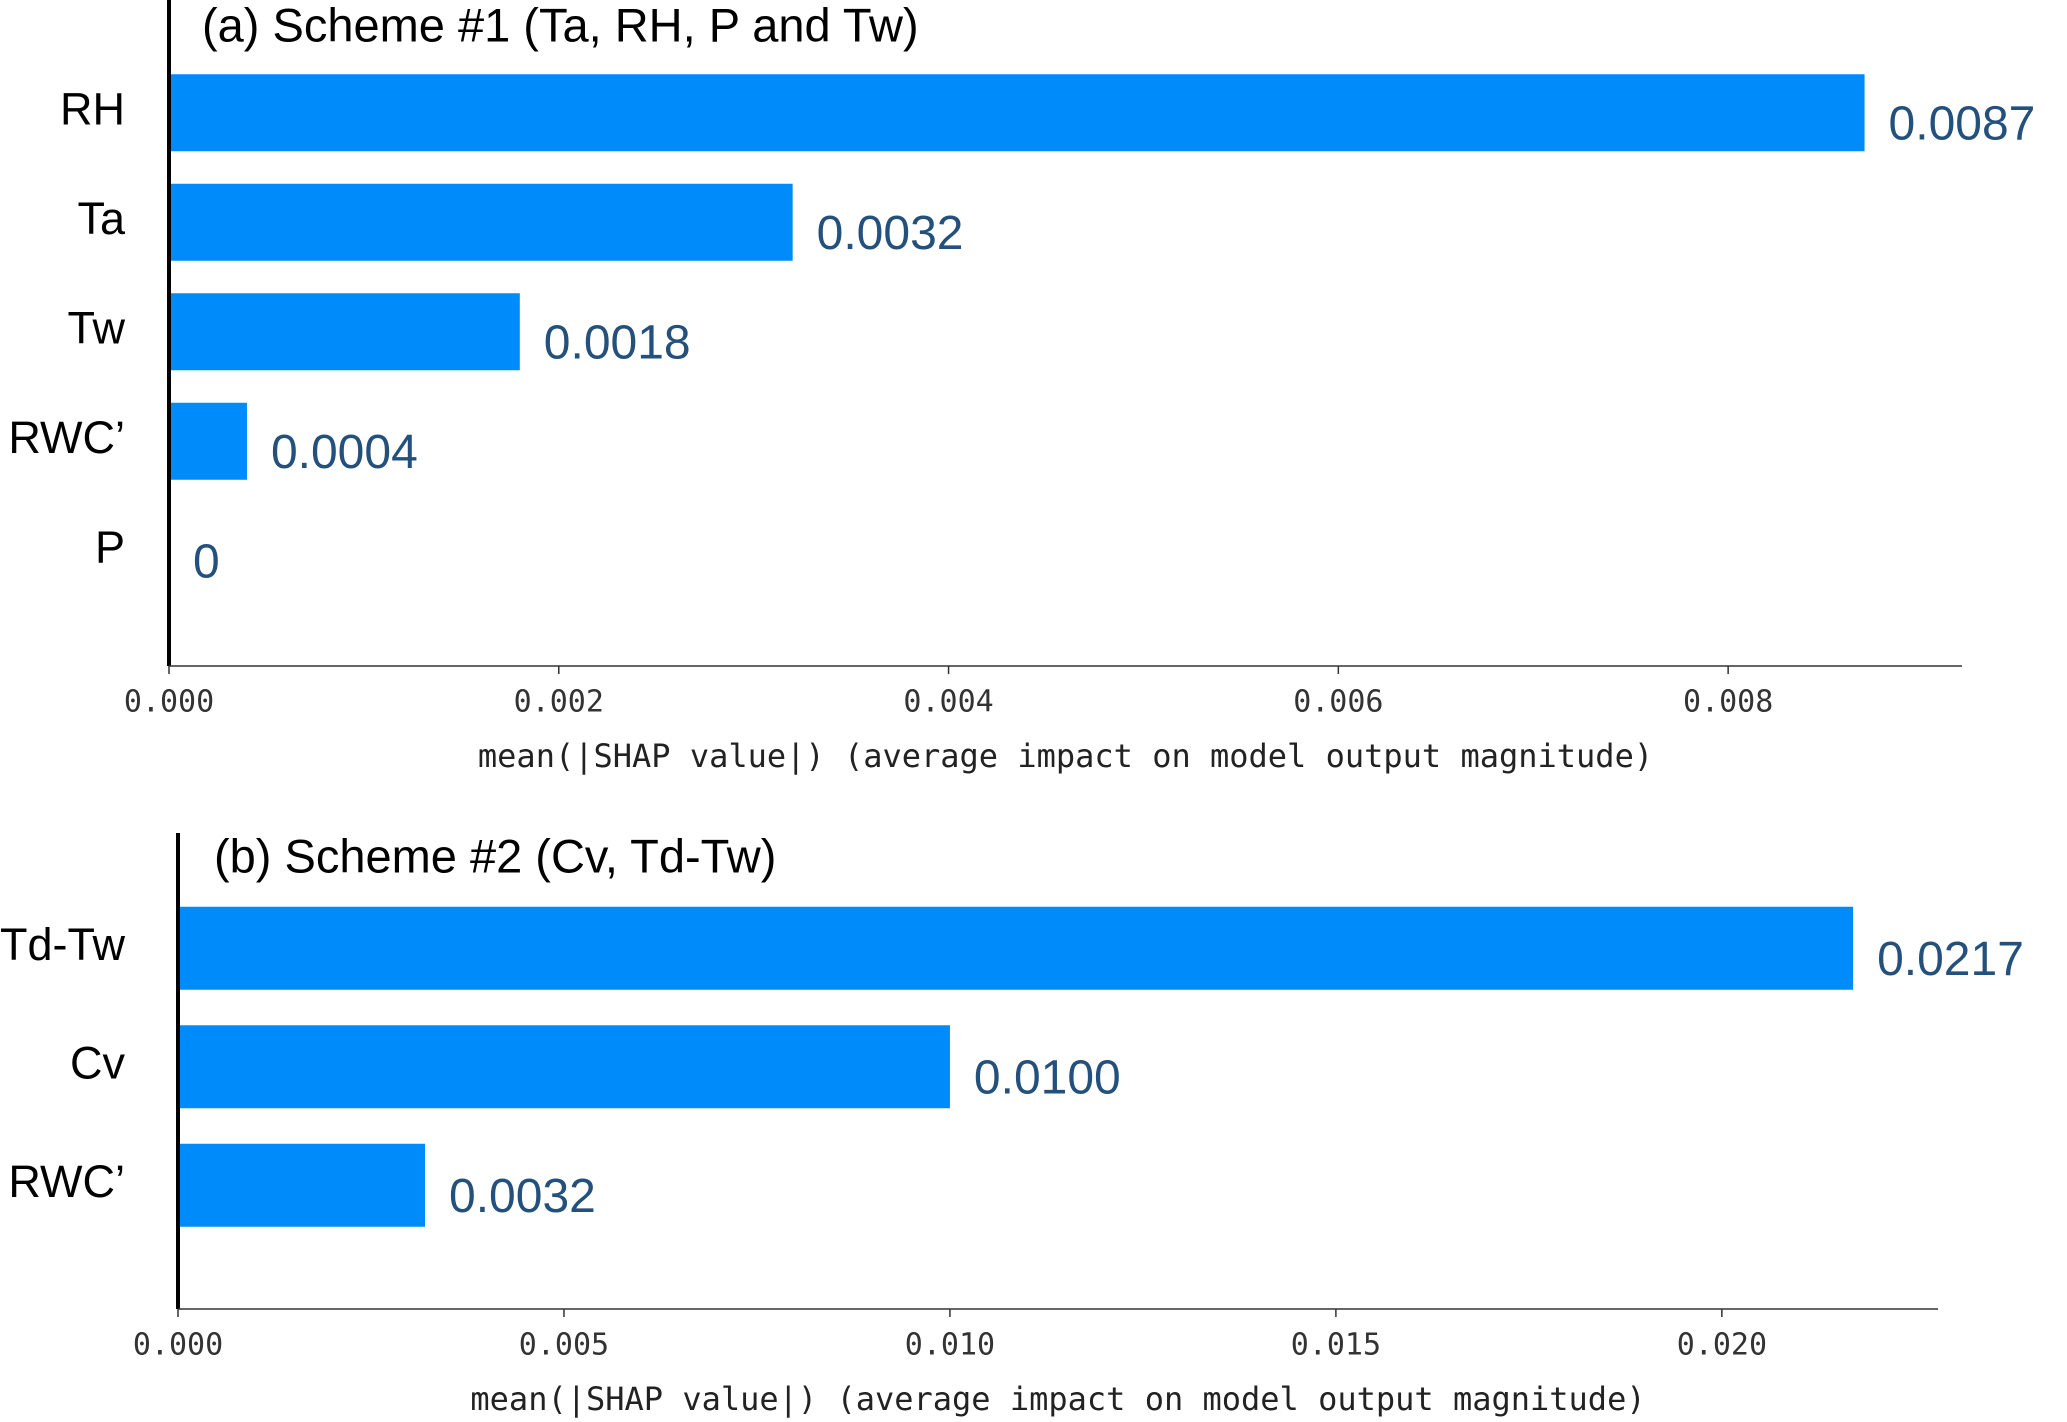 Image resolution: width=2067 pixels, height=1422 pixels. What do you see at coordinates (1962, 123) in the screenshot?
I see `value-label: 0.0087` at bounding box center [1962, 123].